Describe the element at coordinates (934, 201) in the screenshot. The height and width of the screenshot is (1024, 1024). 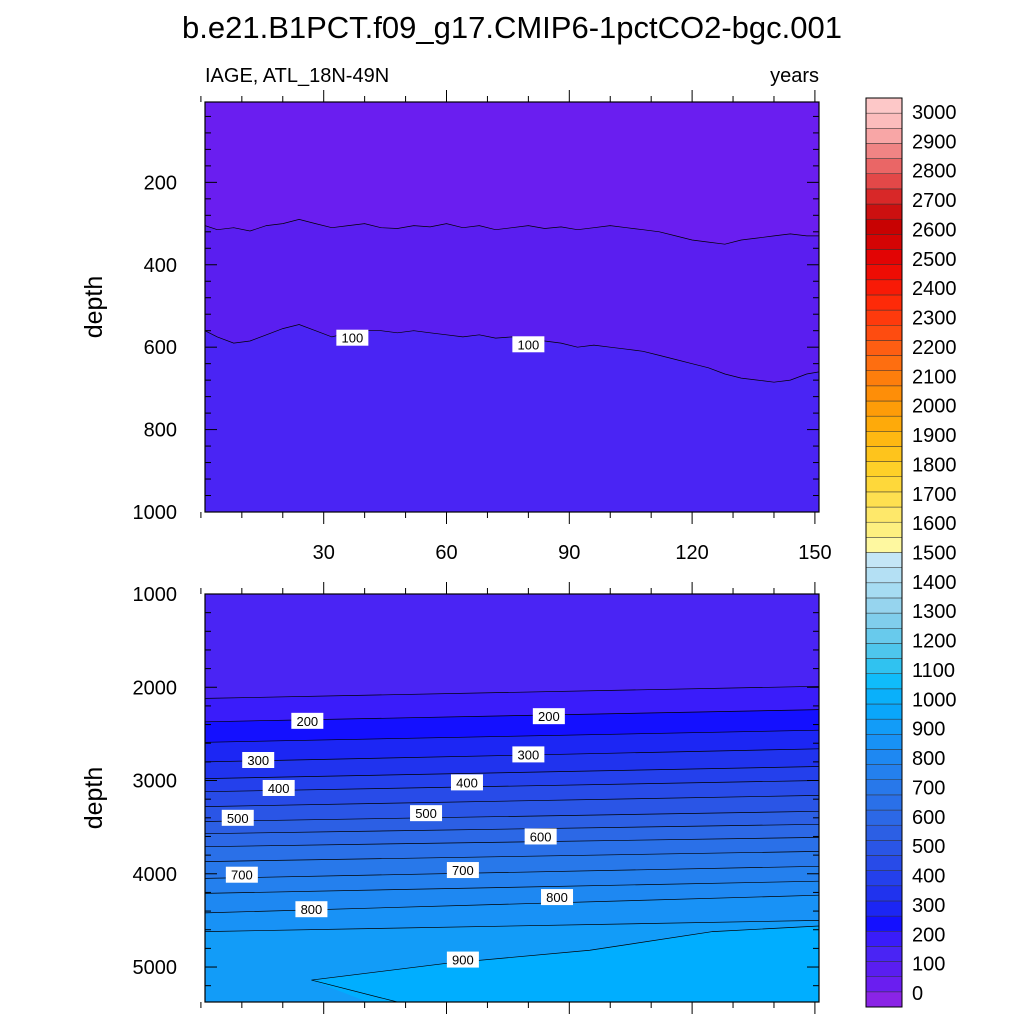
I see `colorbar-label-2700: 2700` at that location.